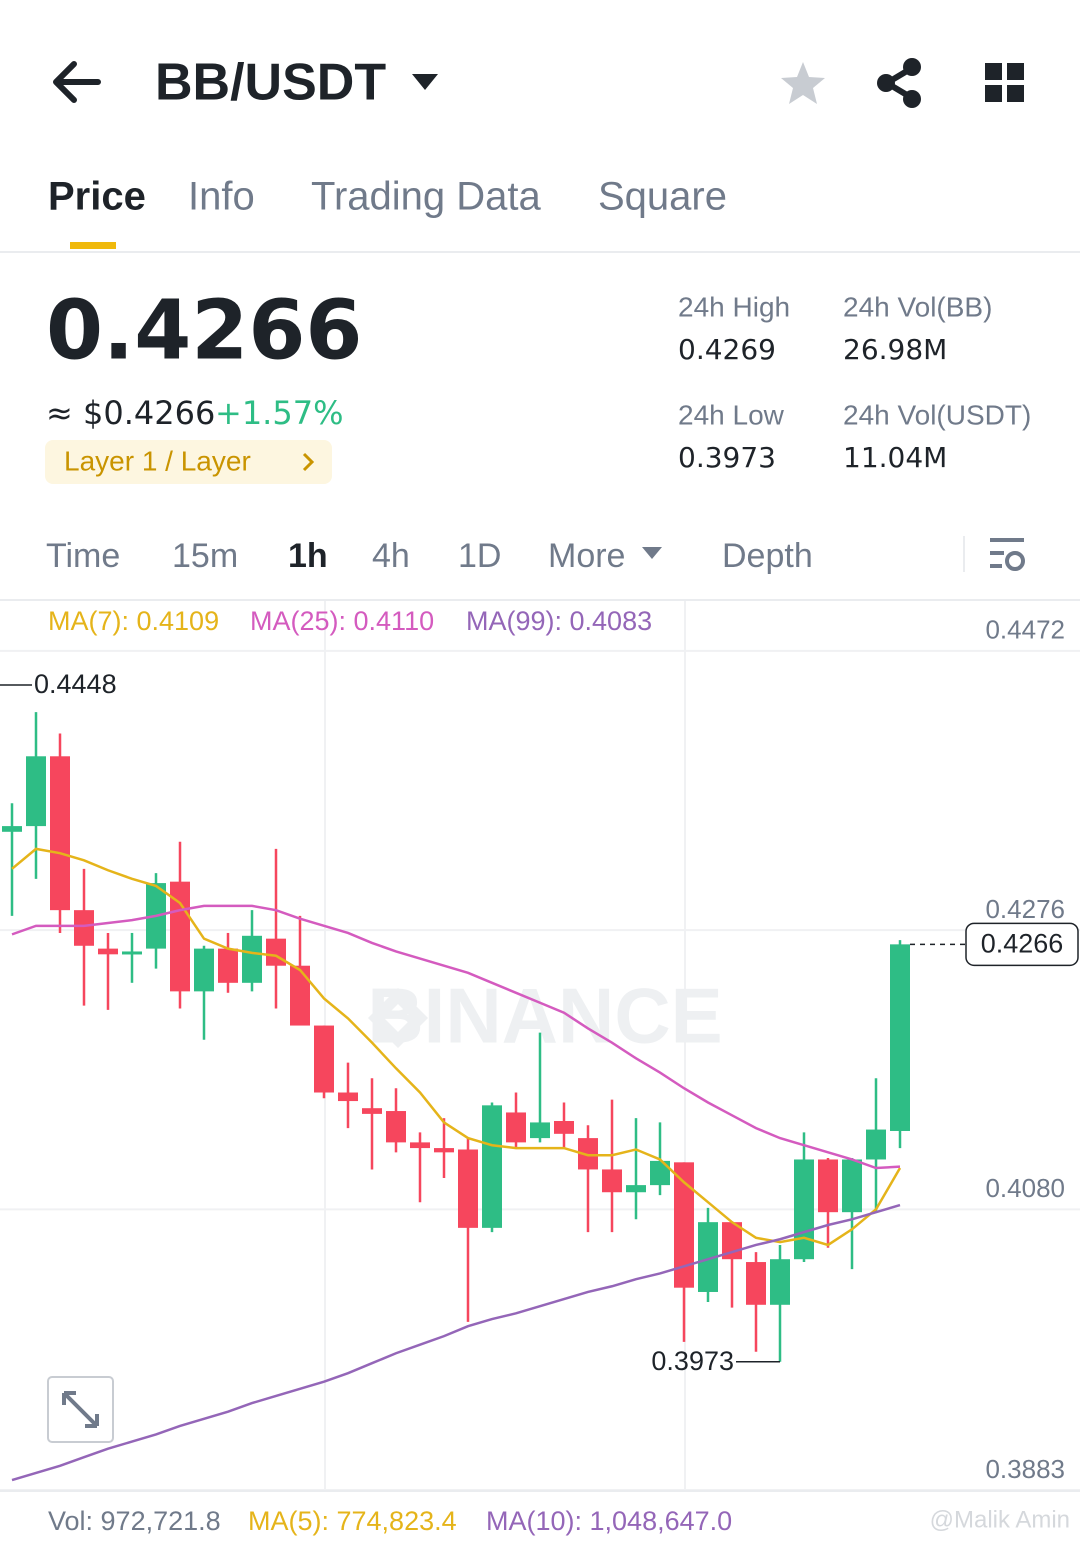 The width and height of the screenshot is (1080, 1542). Describe the element at coordinates (895, 349) in the screenshot. I see `stat-value: 26.98M` at that location.